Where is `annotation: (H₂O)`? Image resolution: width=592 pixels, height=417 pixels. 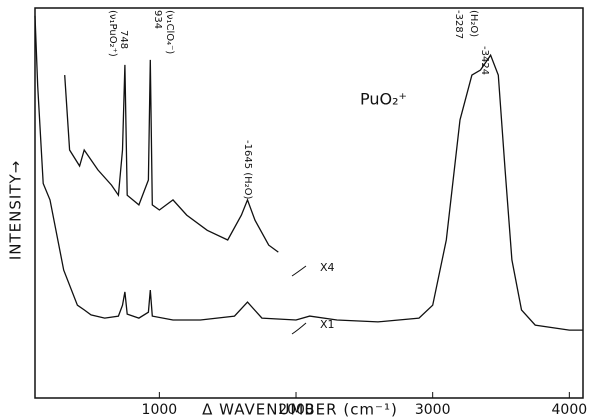
annotation: (H₂O) is located at coordinates (473, 23).